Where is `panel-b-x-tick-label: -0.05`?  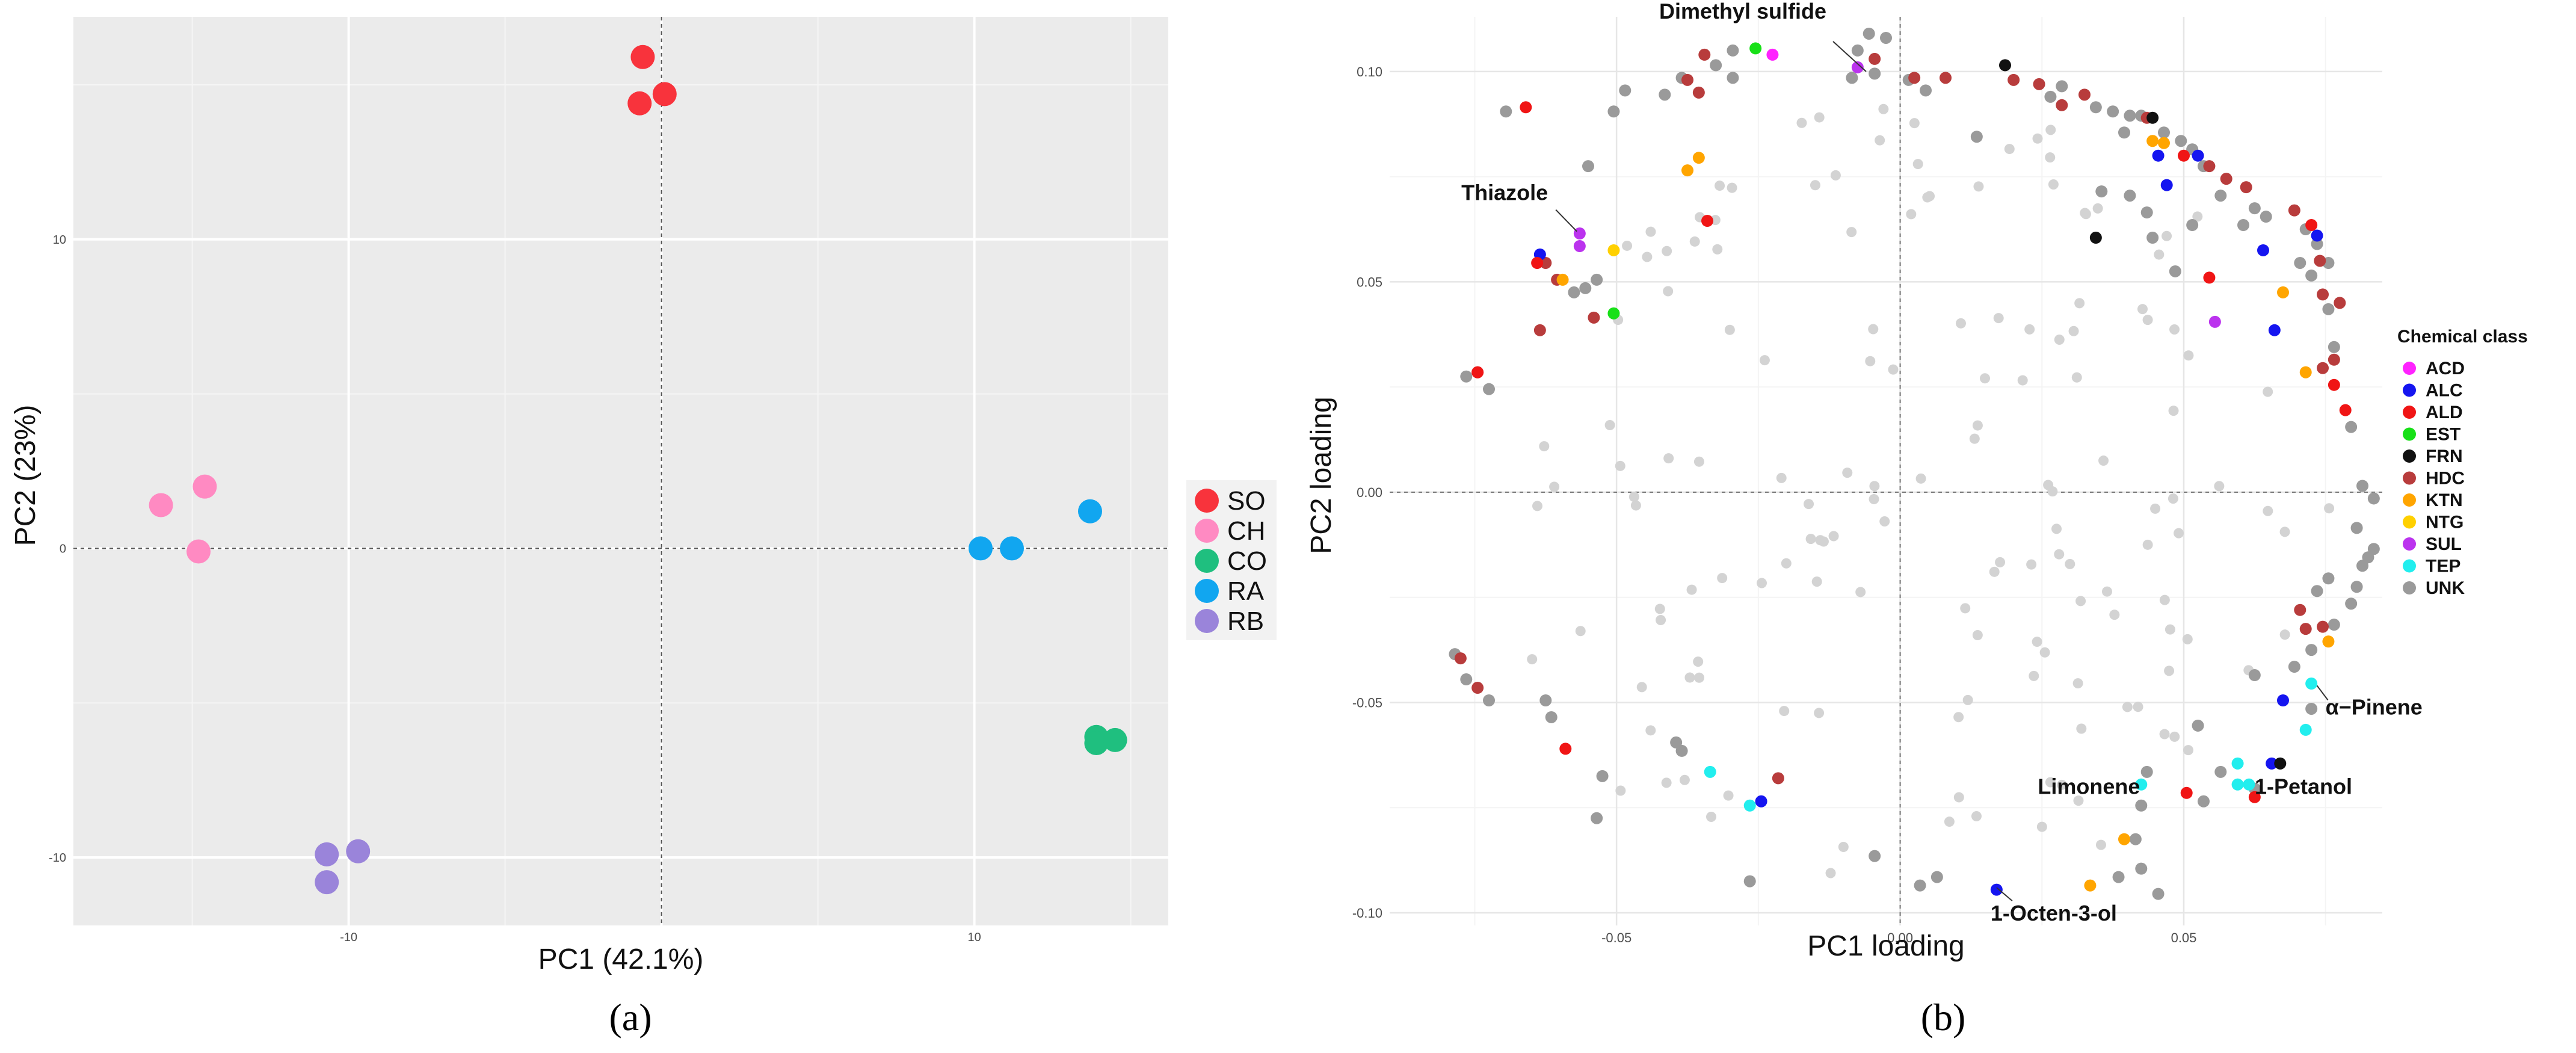 panel-b-x-tick-label: -0.05 is located at coordinates (1616, 937).